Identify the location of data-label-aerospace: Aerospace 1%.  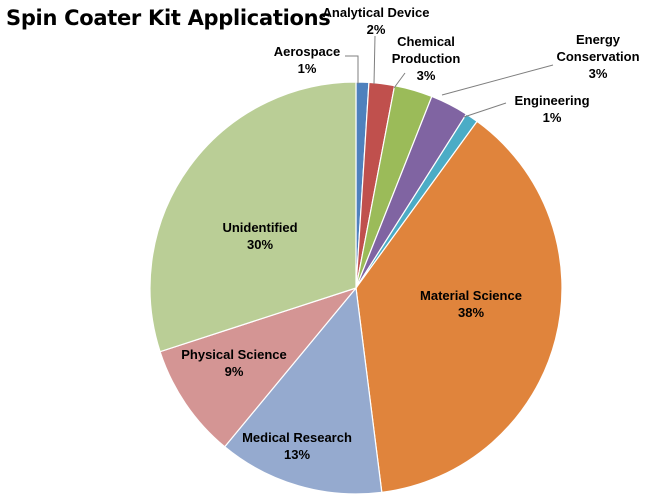
(307, 60).